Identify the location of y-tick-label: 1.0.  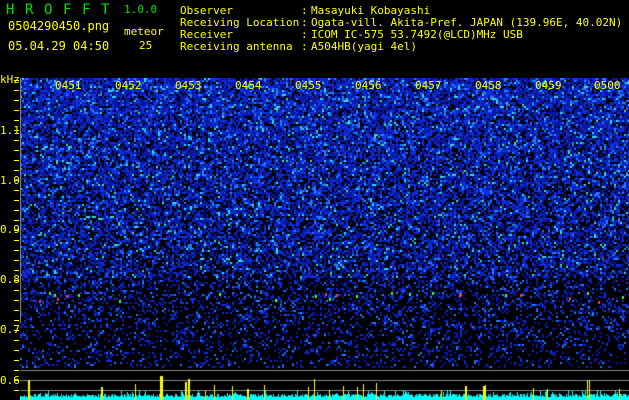
(10, 180).